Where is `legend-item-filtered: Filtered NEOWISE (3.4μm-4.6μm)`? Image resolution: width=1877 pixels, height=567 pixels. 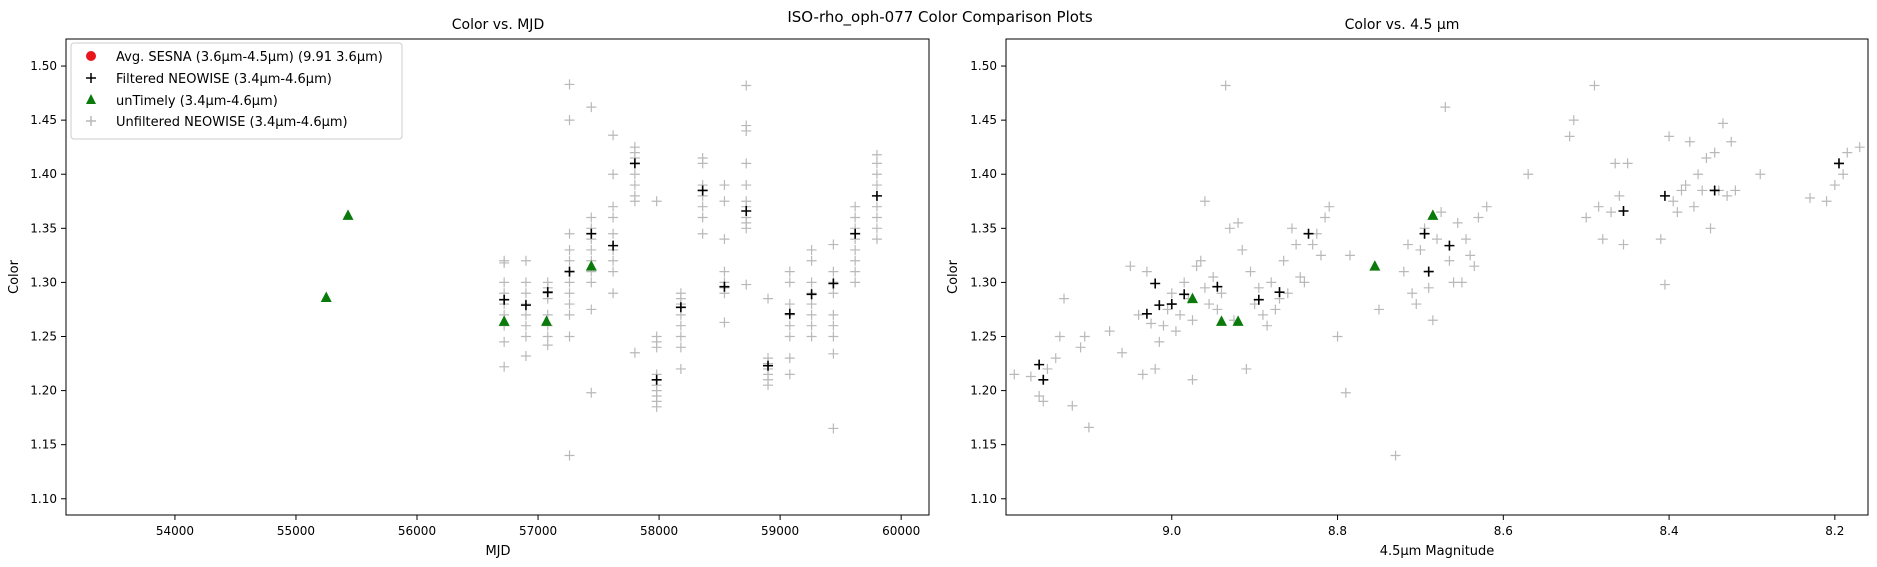
legend-item-filtered: Filtered NEOWISE (3.4μm-4.6μm) is located at coordinates (209, 79).